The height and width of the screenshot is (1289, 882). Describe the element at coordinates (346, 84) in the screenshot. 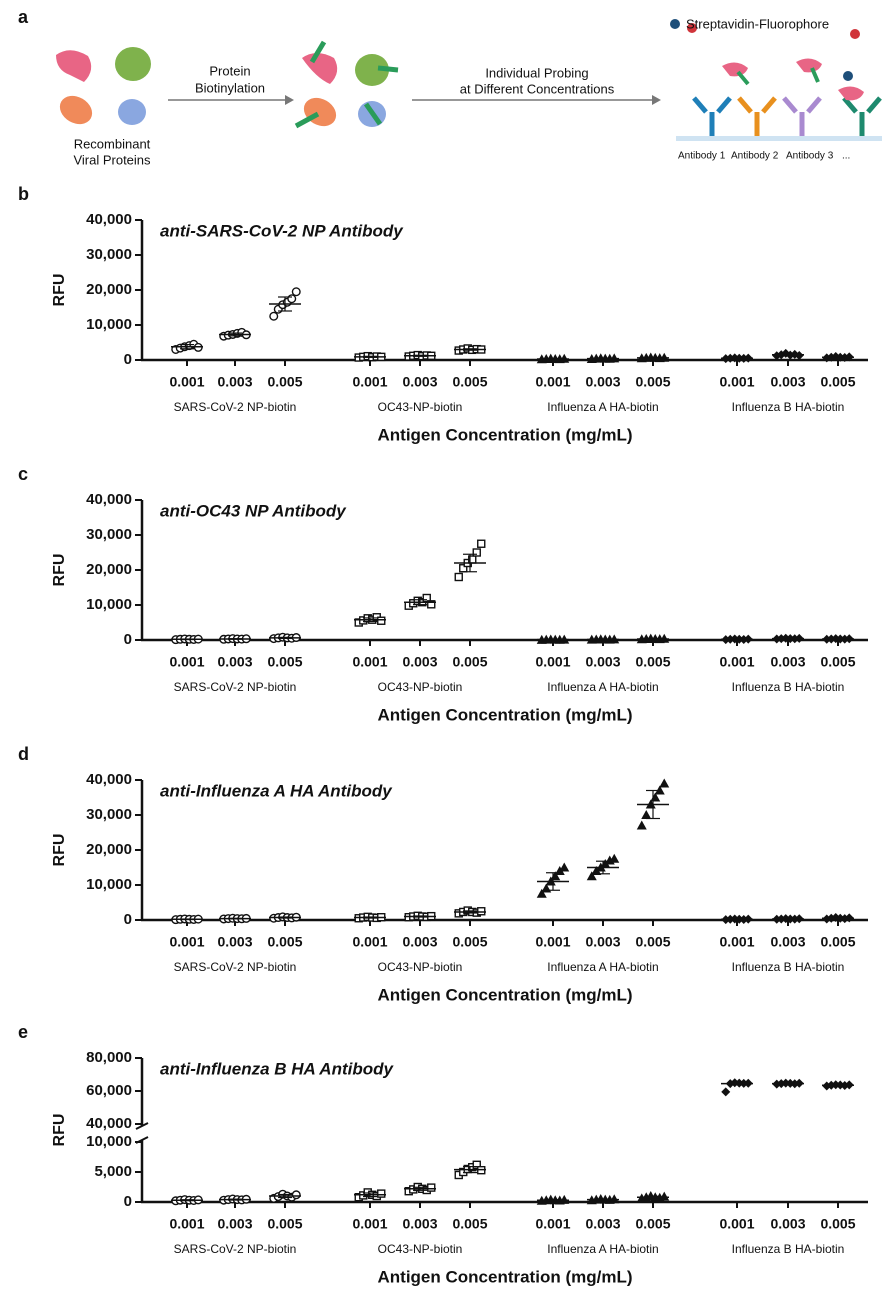

I see `biotinylated-proteins` at that location.